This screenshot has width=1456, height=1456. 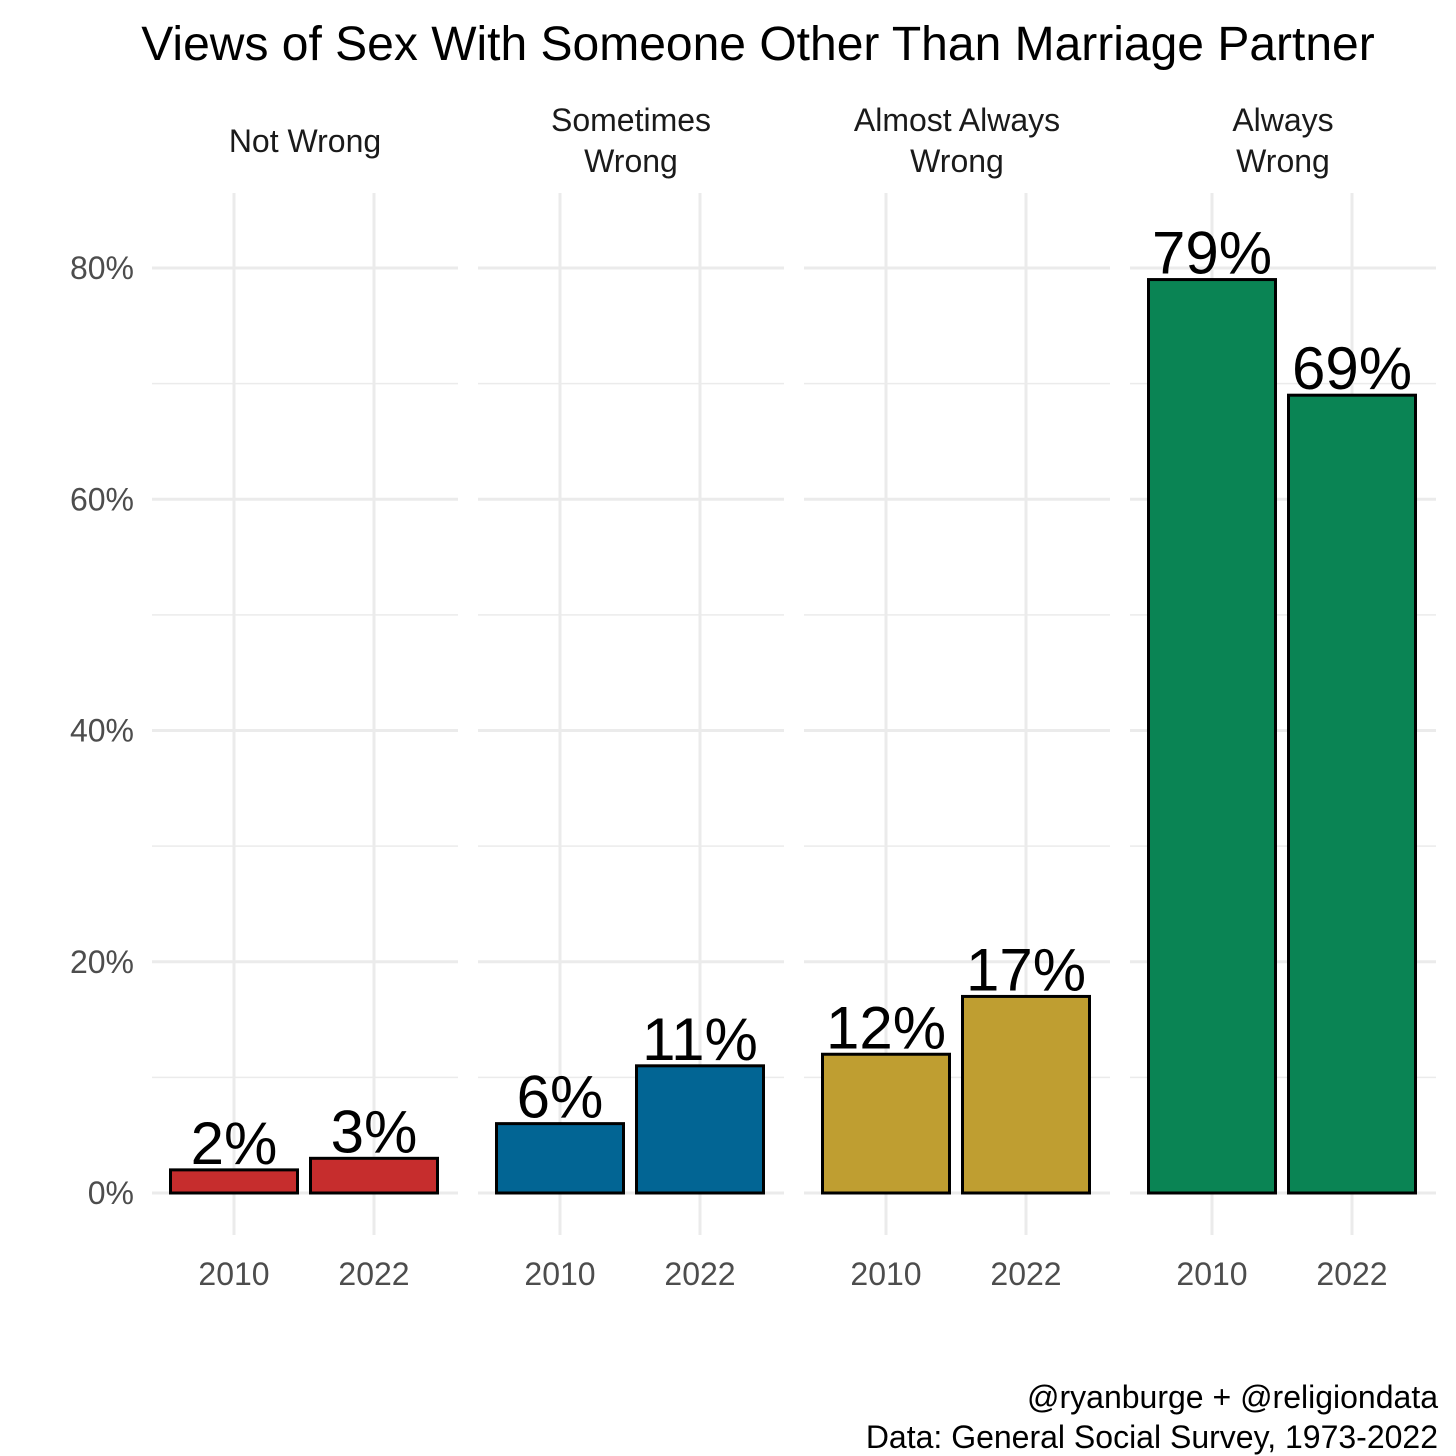 What do you see at coordinates (304, 707) in the screenshot?
I see `facet-panel: Not Wrong 2% 2010 3% 2022` at bounding box center [304, 707].